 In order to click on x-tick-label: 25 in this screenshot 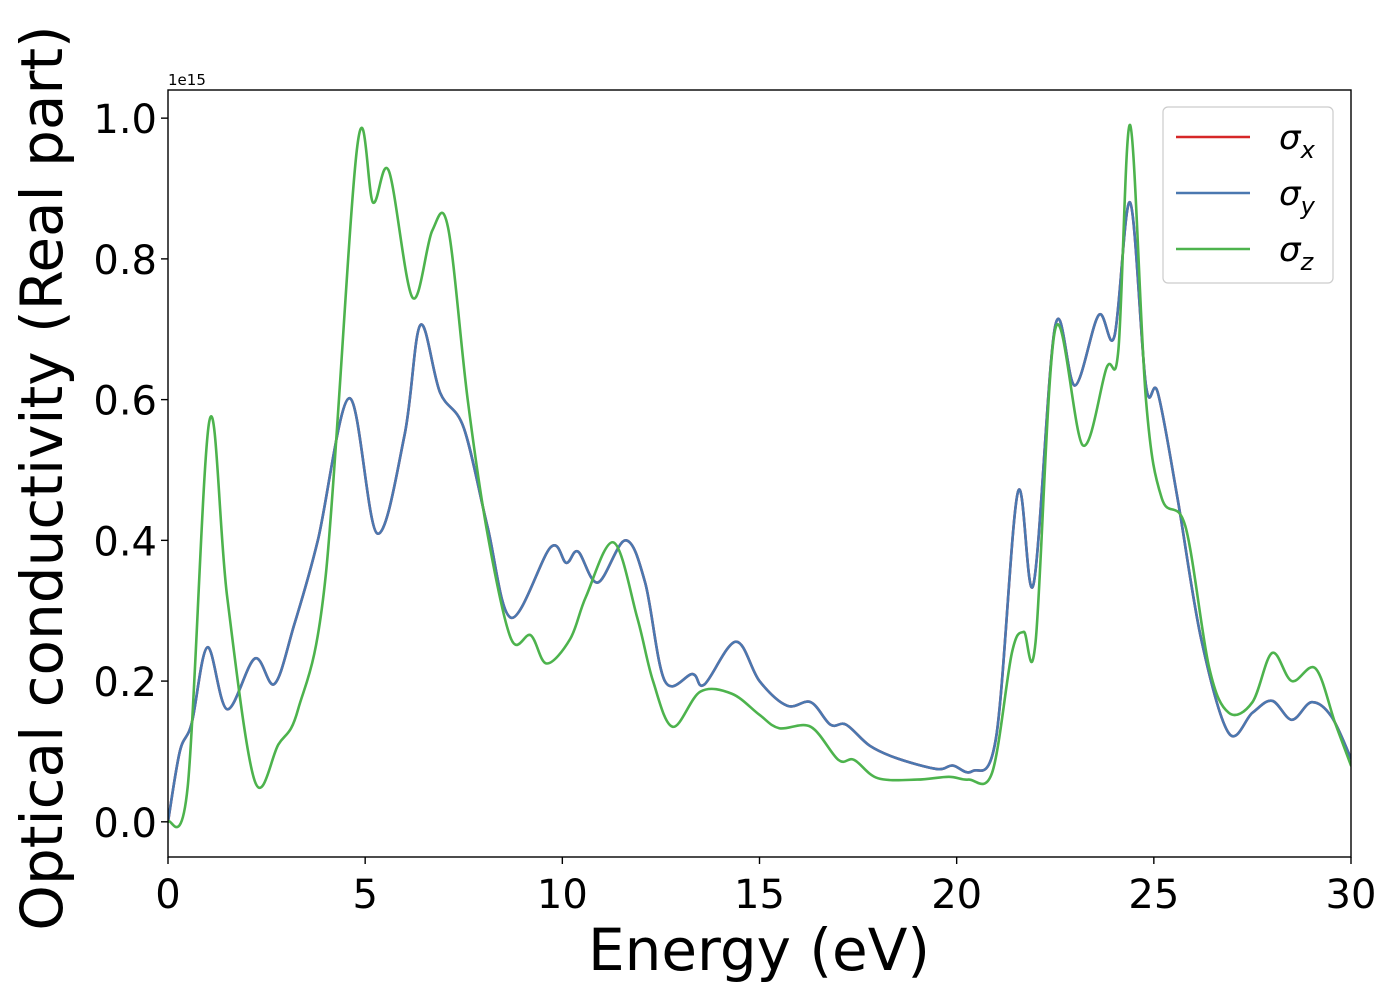, I will do `click(1153, 895)`.